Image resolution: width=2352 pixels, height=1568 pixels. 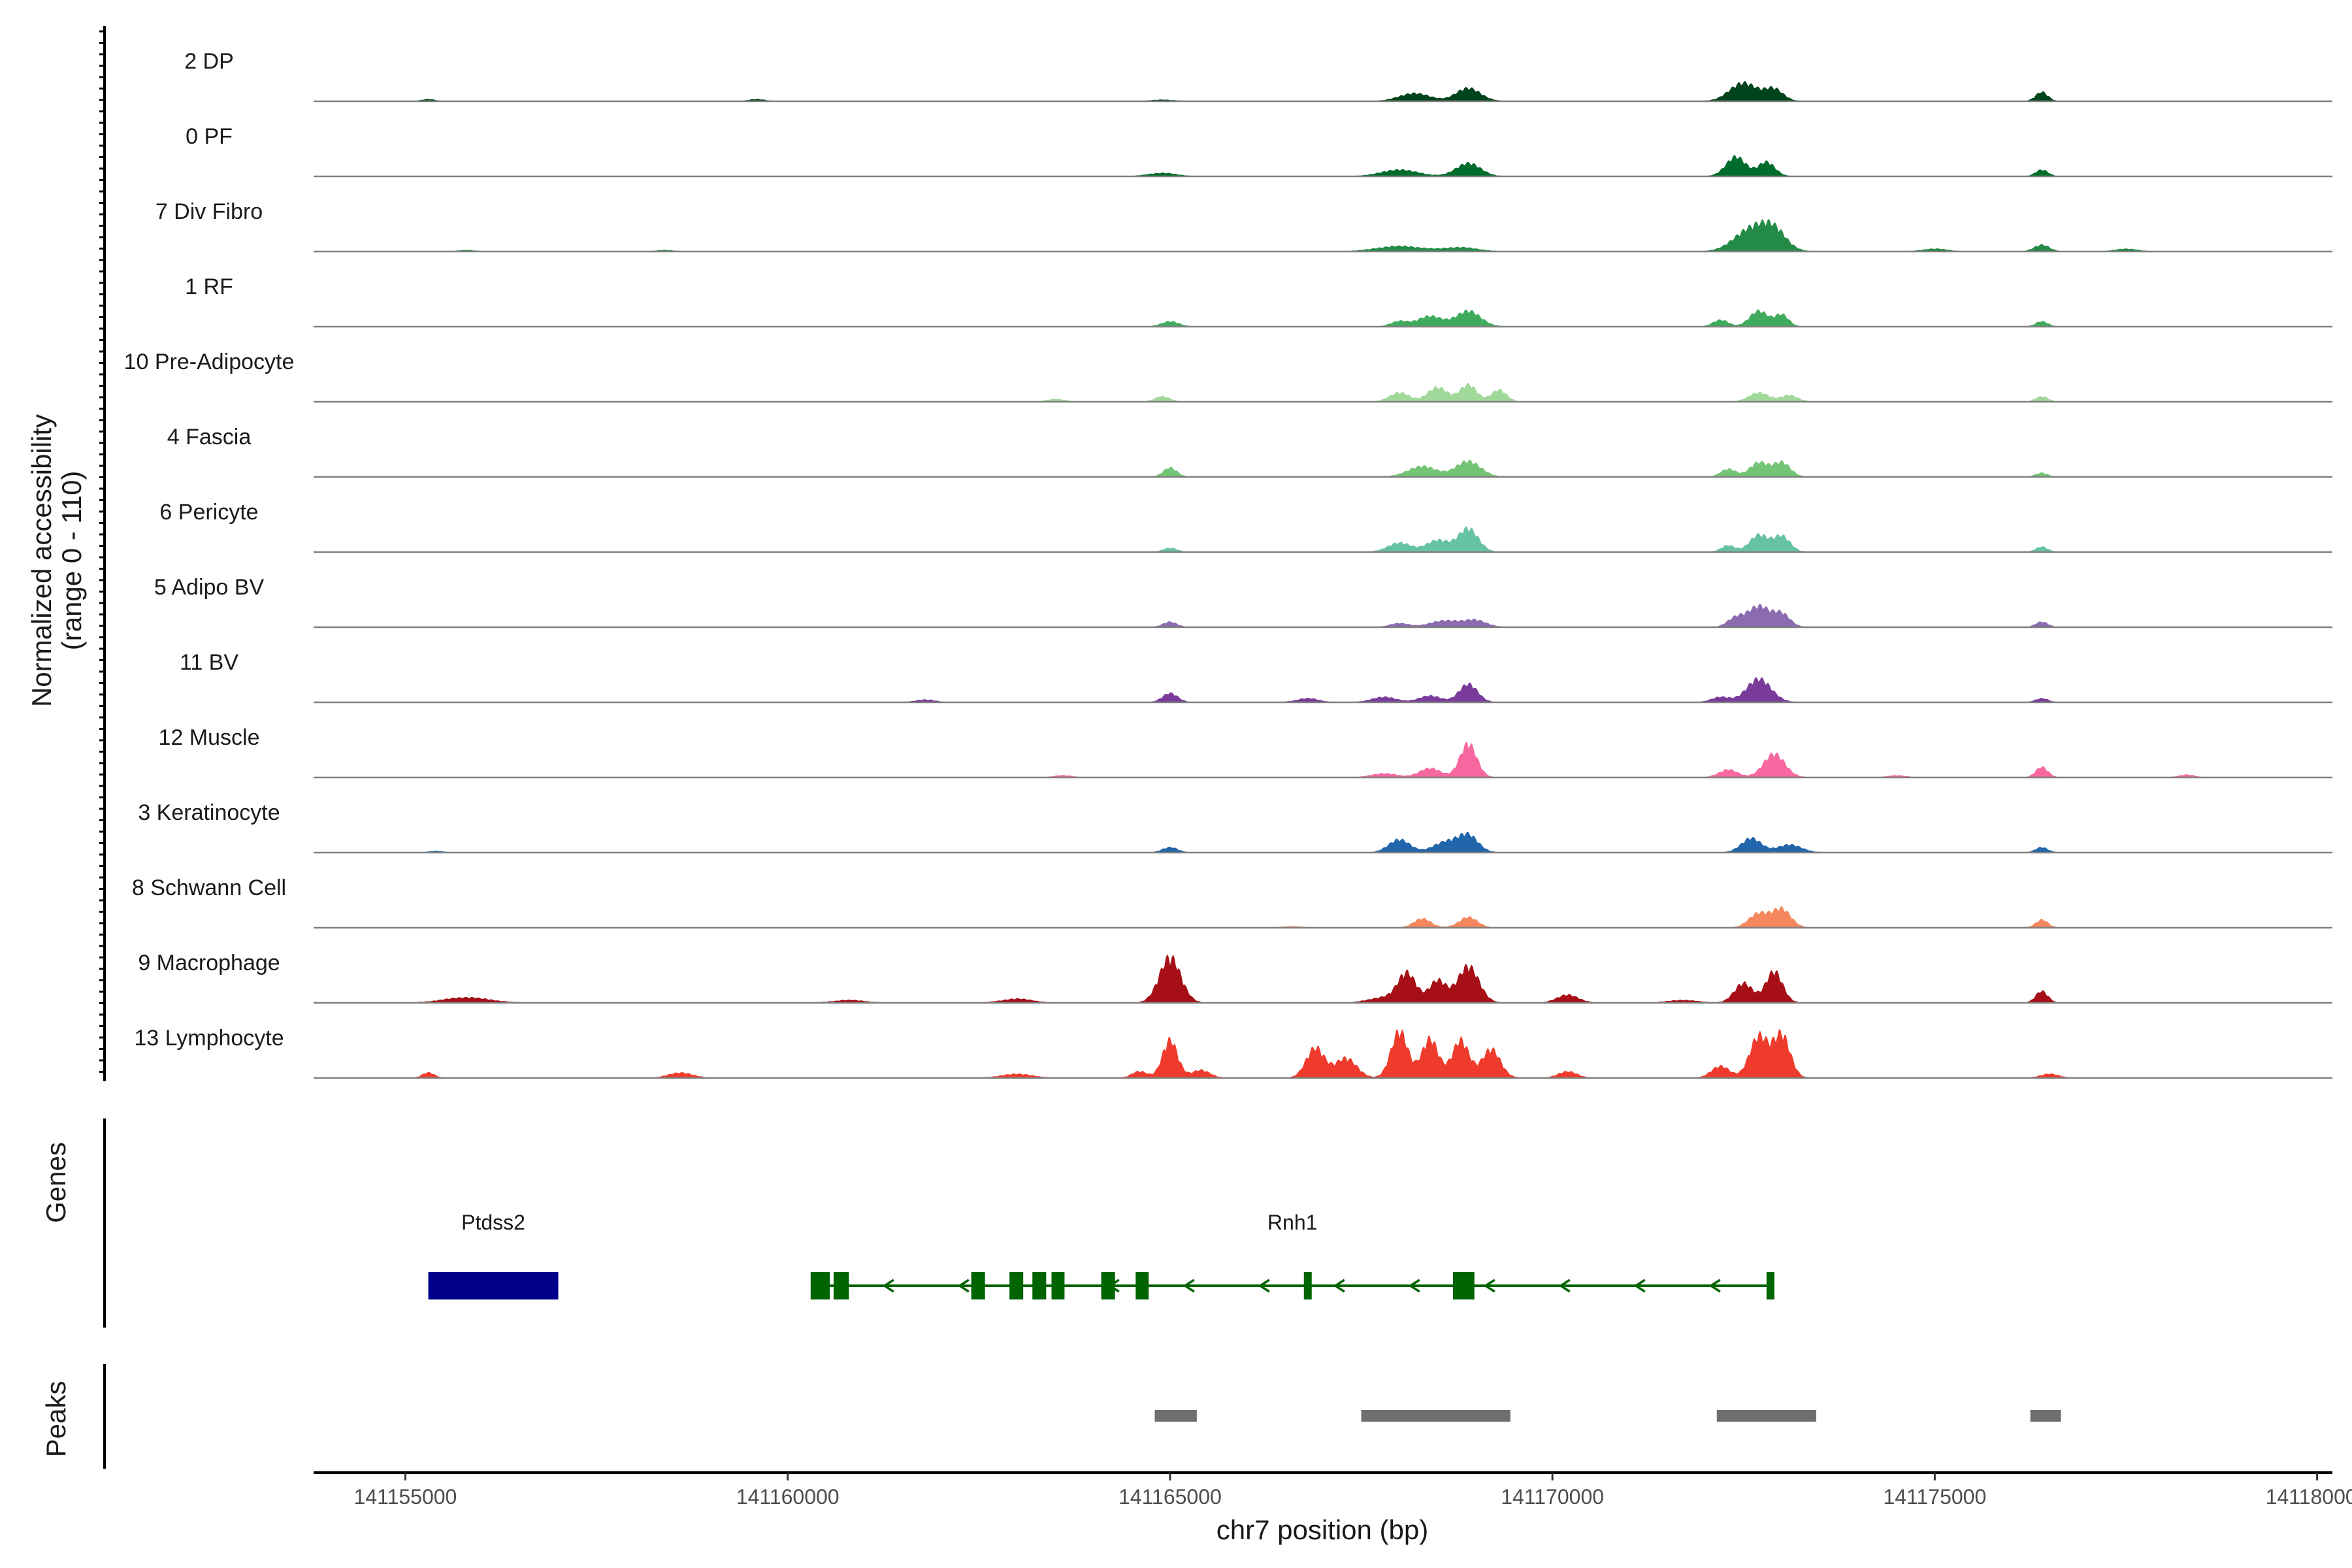 What do you see at coordinates (1228, 376) in the screenshot?
I see `track: 10 Pre-Adipocyte` at bounding box center [1228, 376].